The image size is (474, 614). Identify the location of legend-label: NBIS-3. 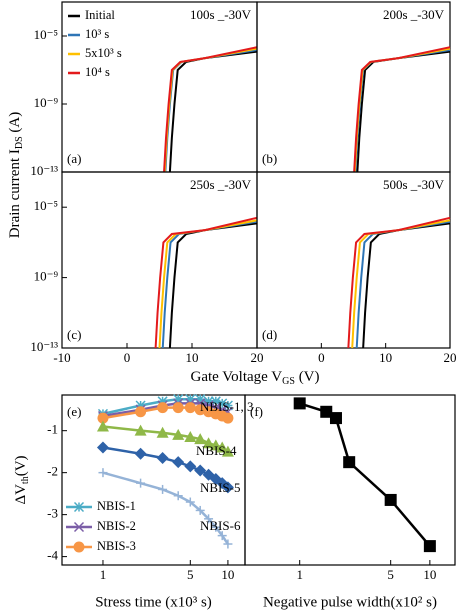
(116, 546).